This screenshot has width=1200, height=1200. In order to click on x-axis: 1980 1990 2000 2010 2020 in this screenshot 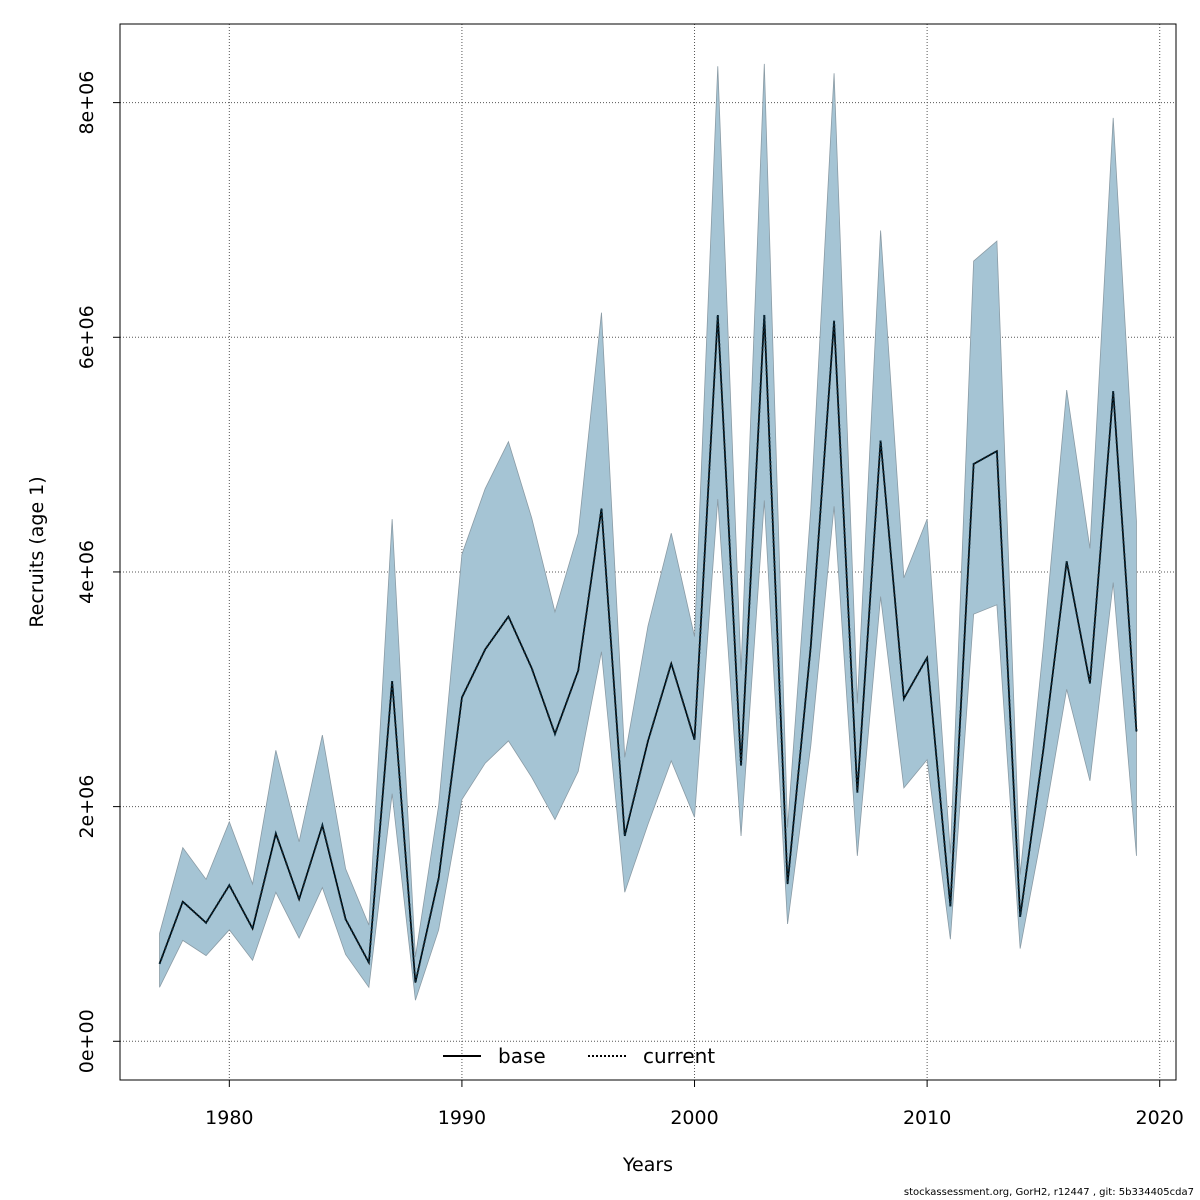, I will do `click(694, 1104)`.